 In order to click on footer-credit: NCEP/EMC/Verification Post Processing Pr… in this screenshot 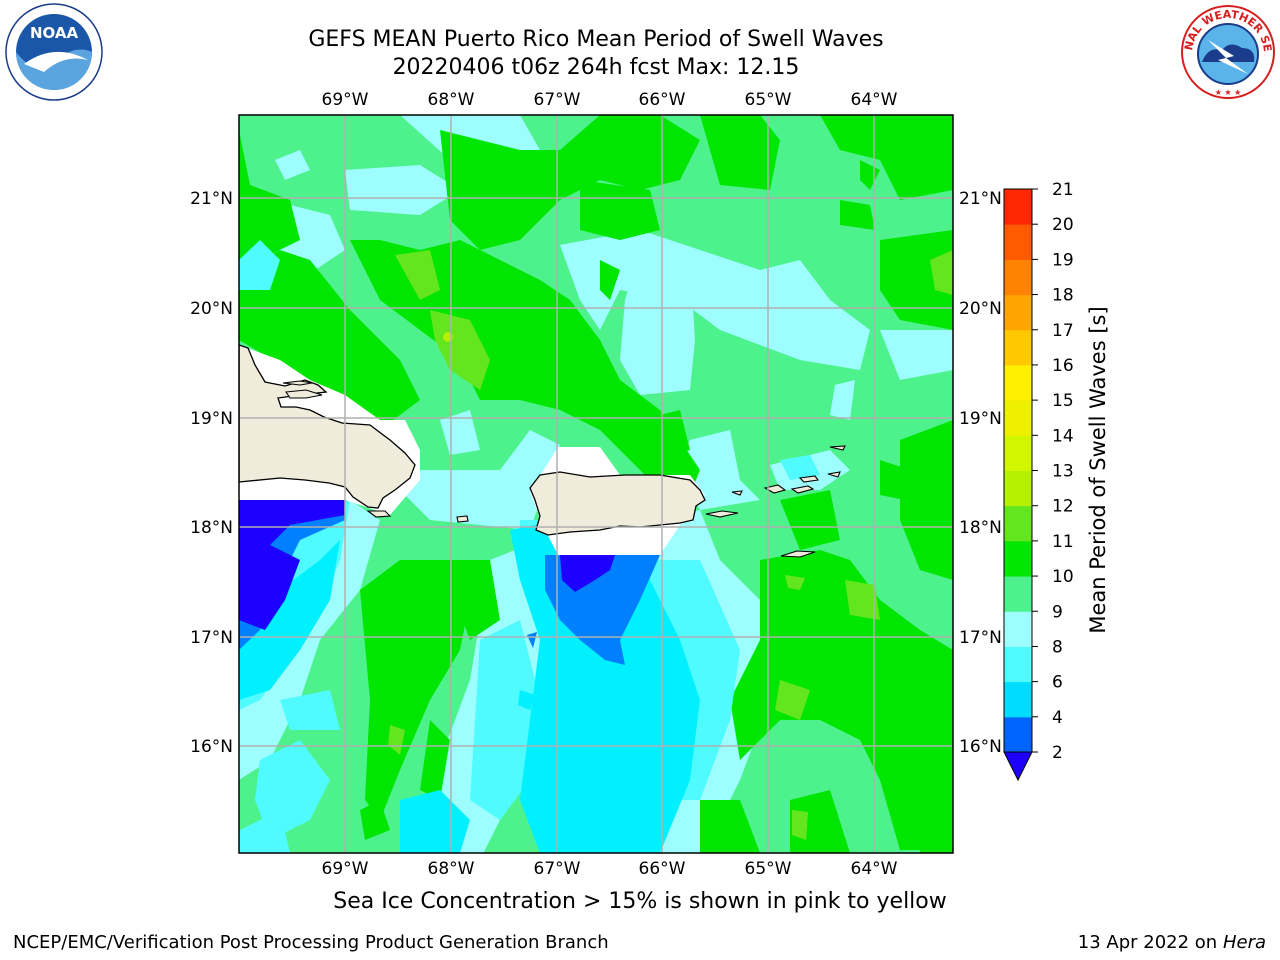, I will do `click(311, 942)`.